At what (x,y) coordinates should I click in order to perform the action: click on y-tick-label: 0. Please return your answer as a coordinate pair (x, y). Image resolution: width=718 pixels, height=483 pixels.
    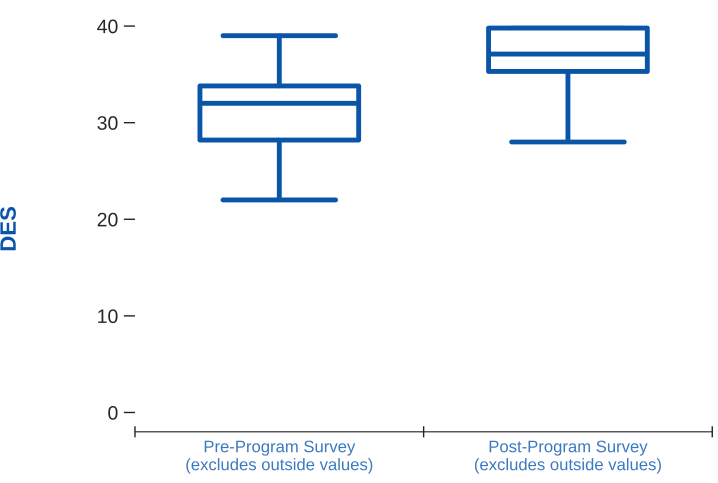
    Looking at the image, I should click on (113, 413).